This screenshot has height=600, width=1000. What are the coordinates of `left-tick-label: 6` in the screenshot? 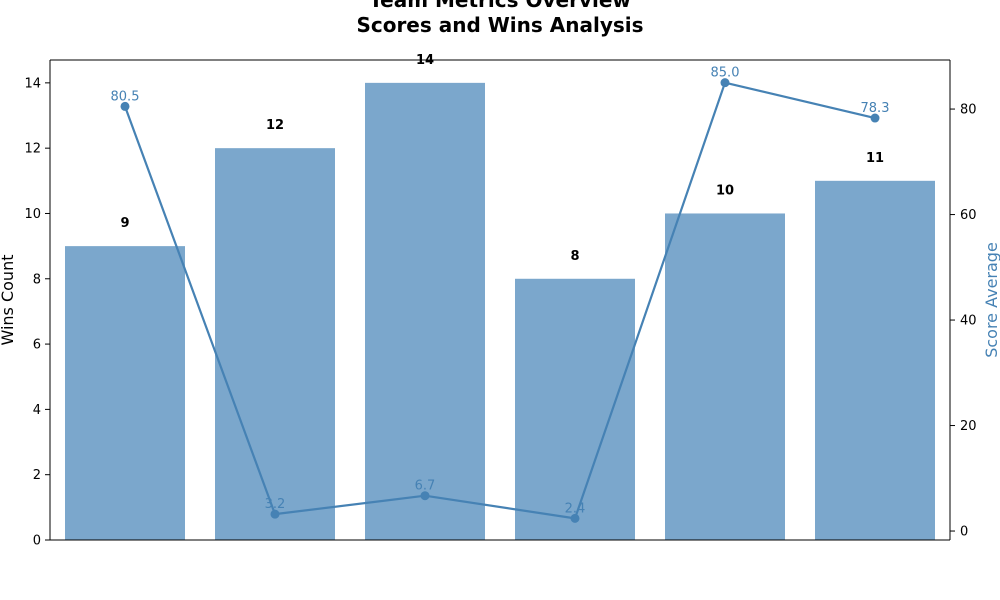 It's located at (37, 345).